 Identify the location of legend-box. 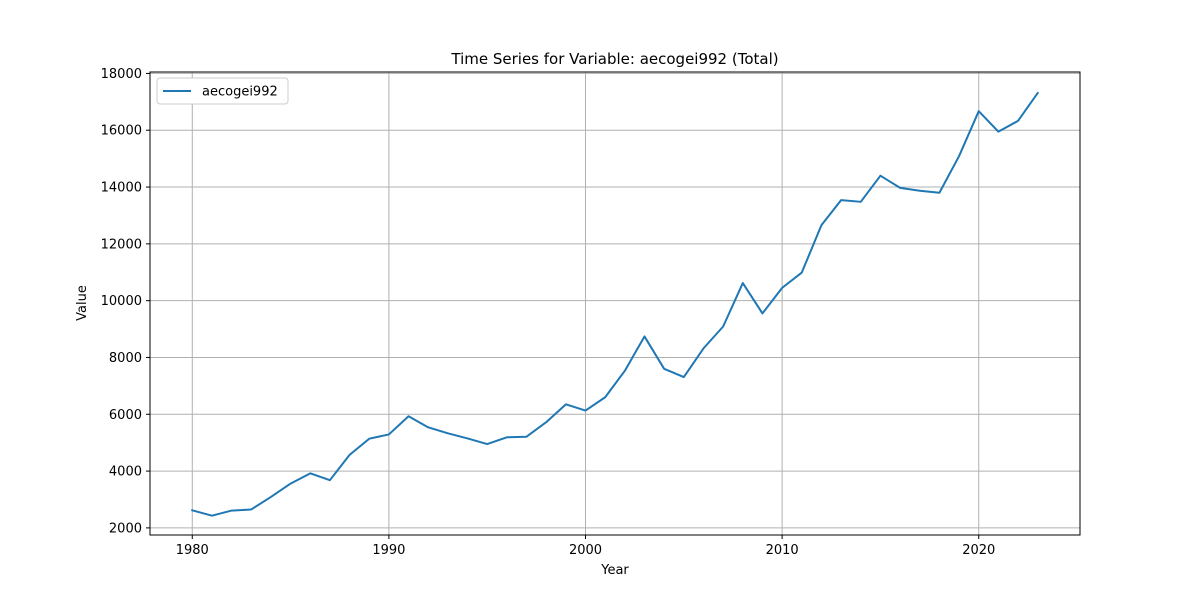
(222, 91).